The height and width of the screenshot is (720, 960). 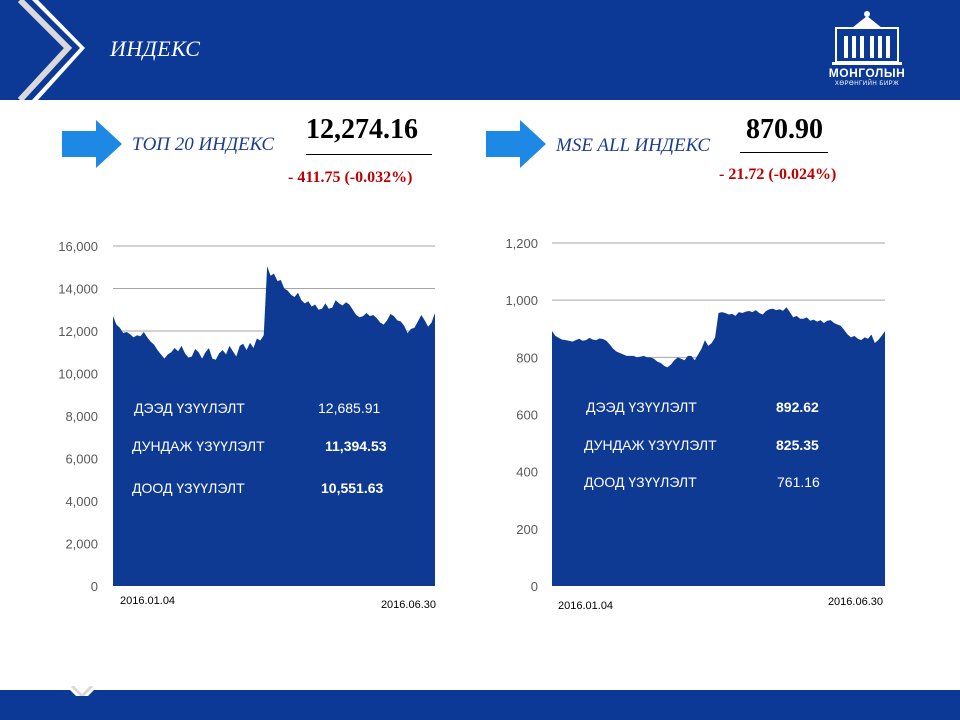 I want to click on stat-value: 825.35, so click(x=797, y=445).